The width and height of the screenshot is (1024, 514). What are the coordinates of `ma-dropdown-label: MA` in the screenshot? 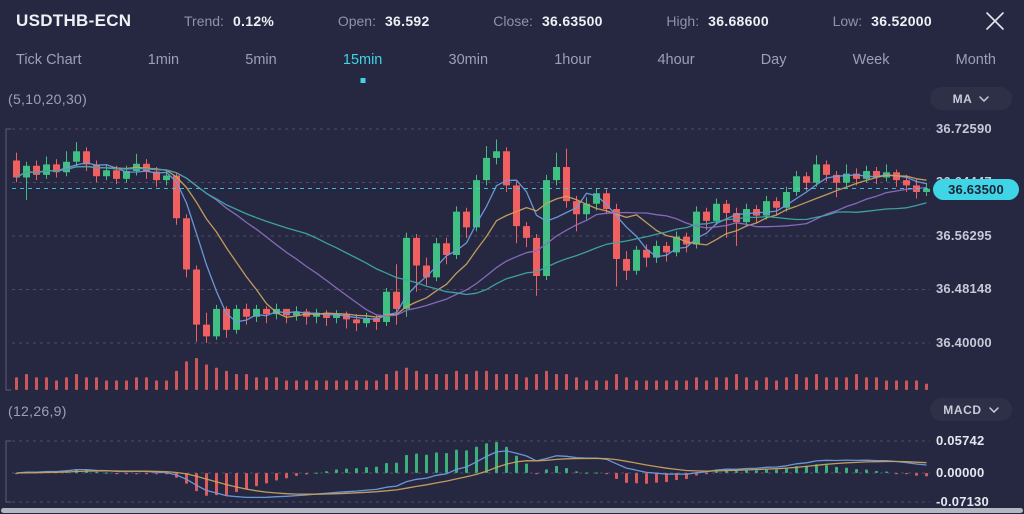 It's located at (962, 98).